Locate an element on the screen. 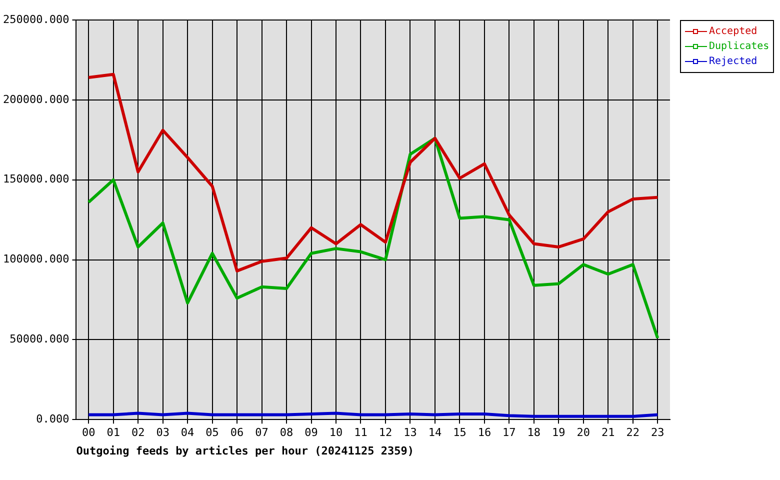 Image resolution: width=780 pixels, height=480 pixels. x-tick-label: 18 is located at coordinates (534, 433).